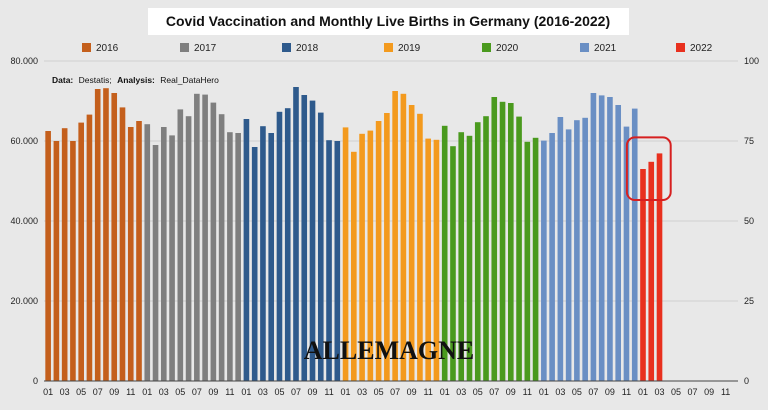 Image resolution: width=768 pixels, height=410 pixels. What do you see at coordinates (749, 221) in the screenshot?
I see `y2-tick-label: 50` at bounding box center [749, 221].